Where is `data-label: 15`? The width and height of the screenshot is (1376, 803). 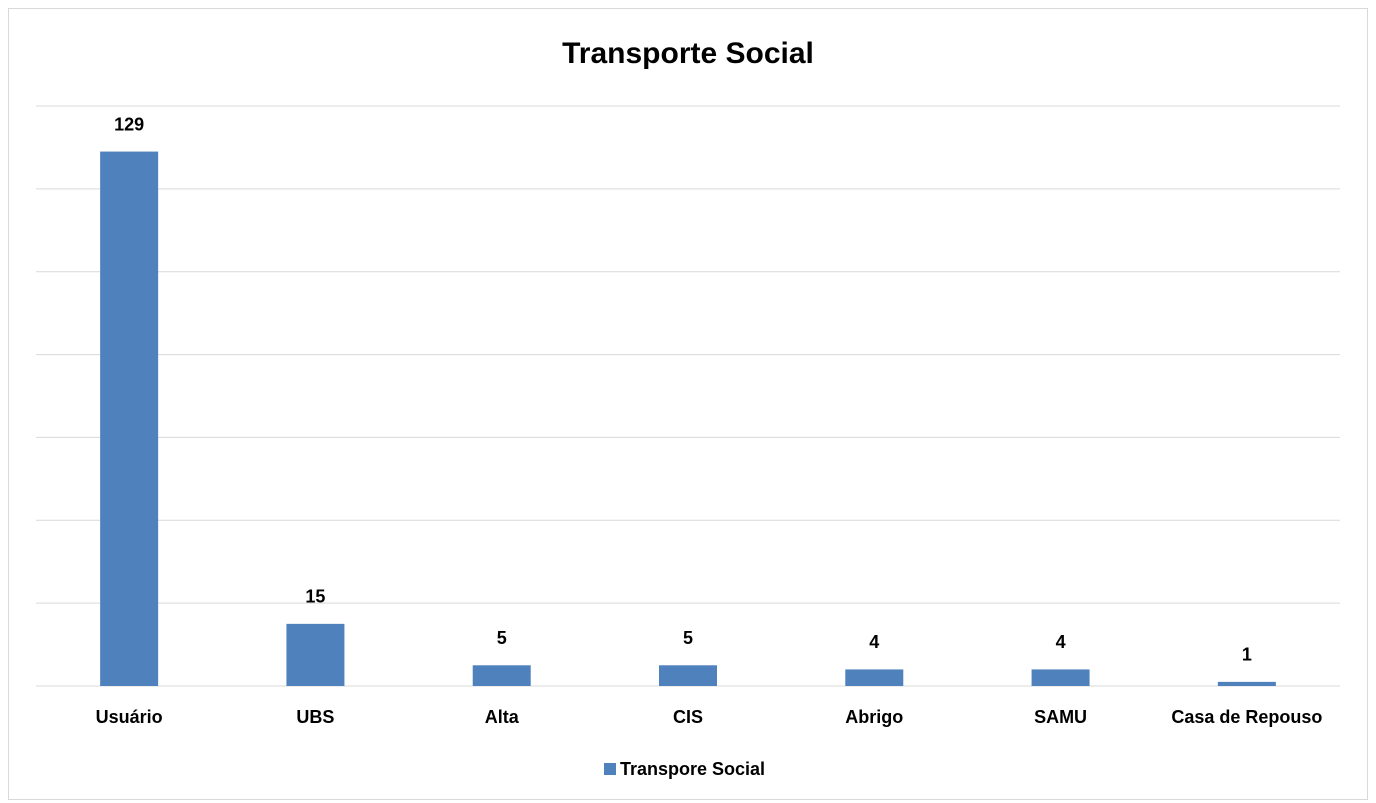
data-label: 15 is located at coordinates (315, 597).